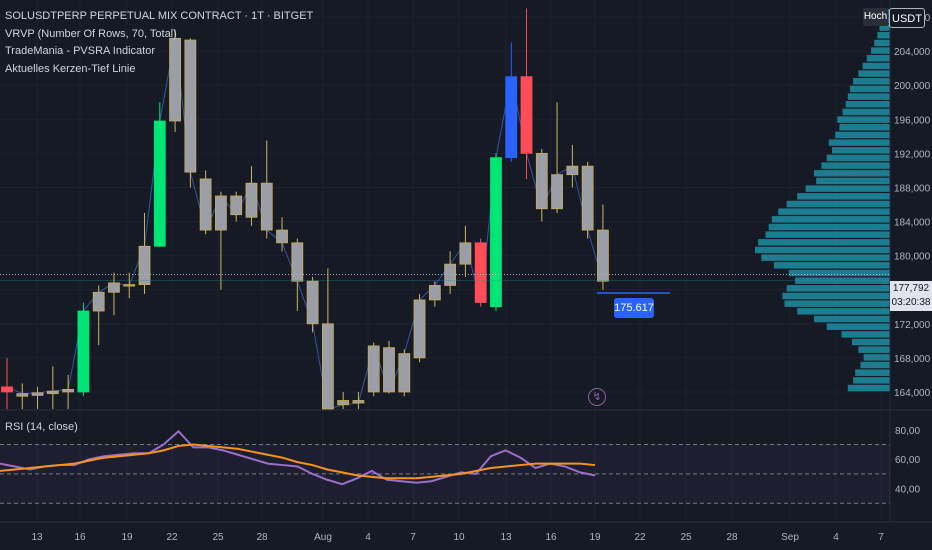 The height and width of the screenshot is (550, 932). I want to click on time-axis-label: 22, so click(172, 537).